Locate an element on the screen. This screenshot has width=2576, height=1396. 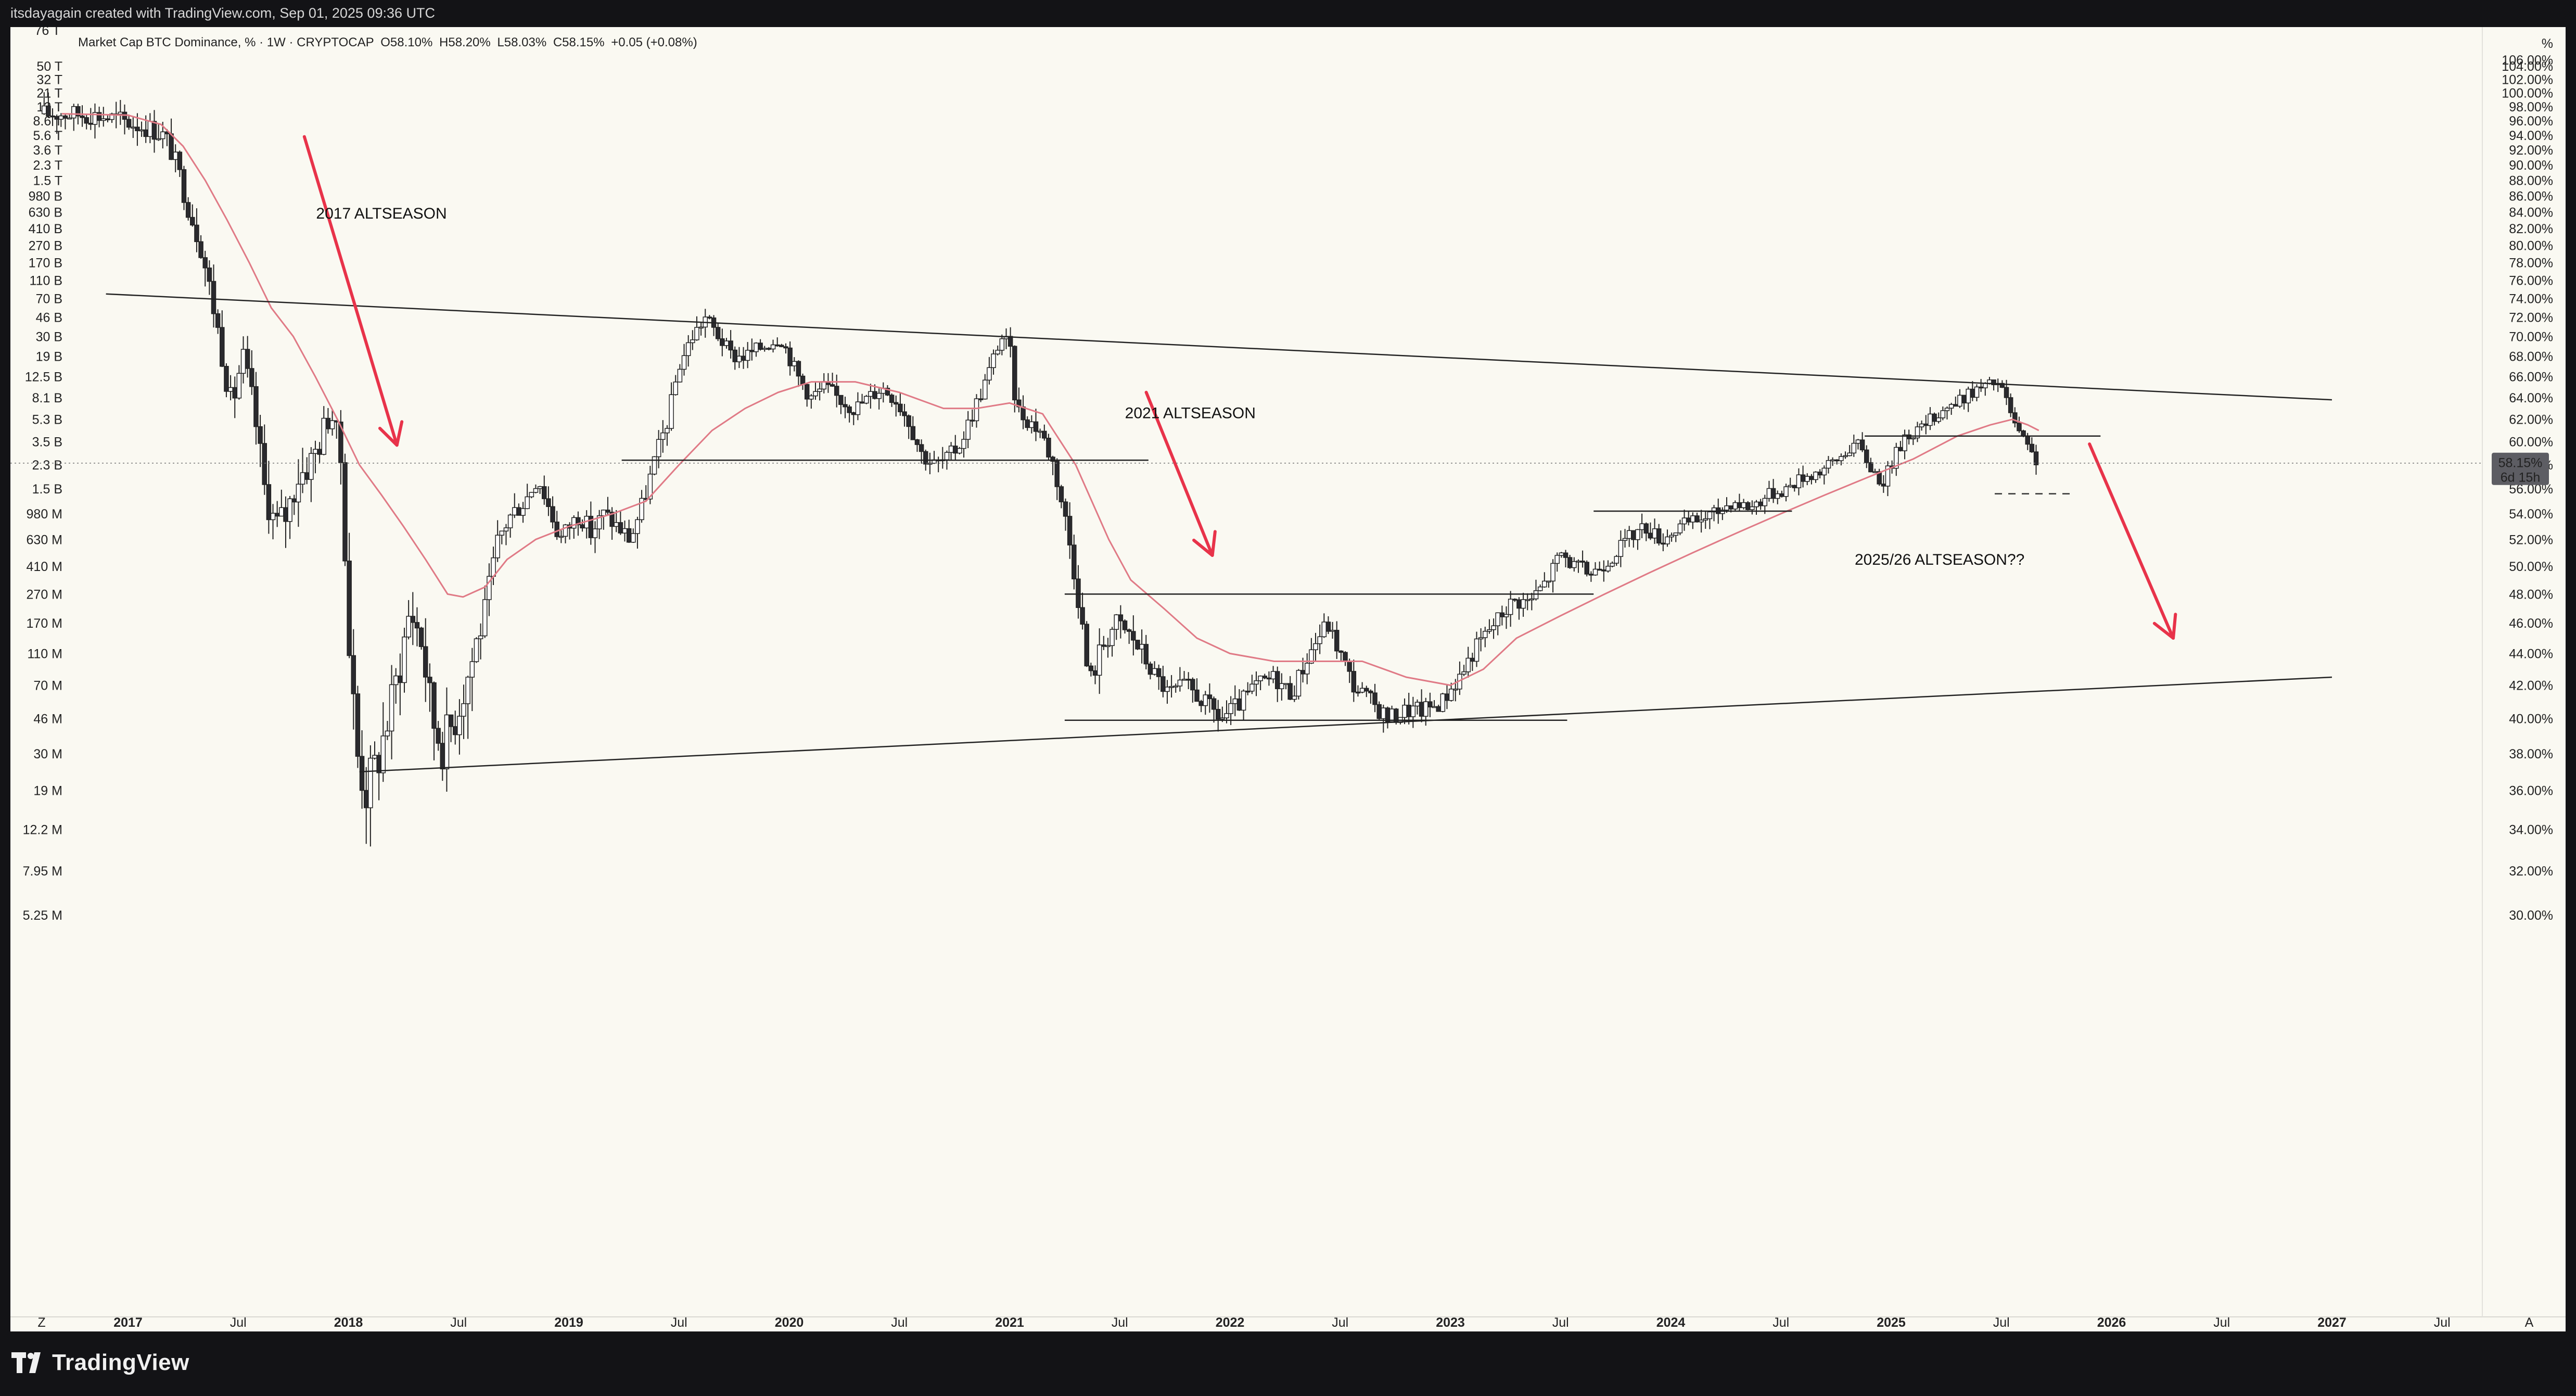
time-tick-label: 2026 is located at coordinates (2111, 1322).